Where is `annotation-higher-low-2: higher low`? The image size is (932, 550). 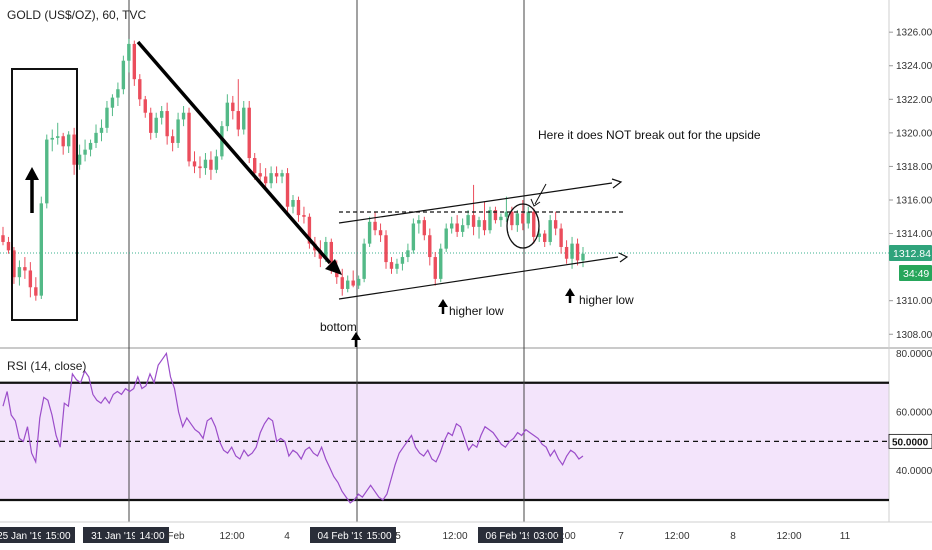 annotation-higher-low-2: higher low is located at coordinates (606, 300).